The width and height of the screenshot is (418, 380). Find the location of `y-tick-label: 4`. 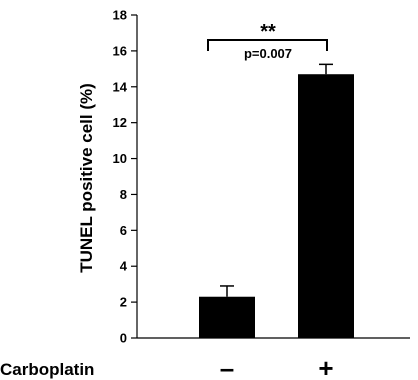

y-tick-label: 4 is located at coordinates (124, 266).